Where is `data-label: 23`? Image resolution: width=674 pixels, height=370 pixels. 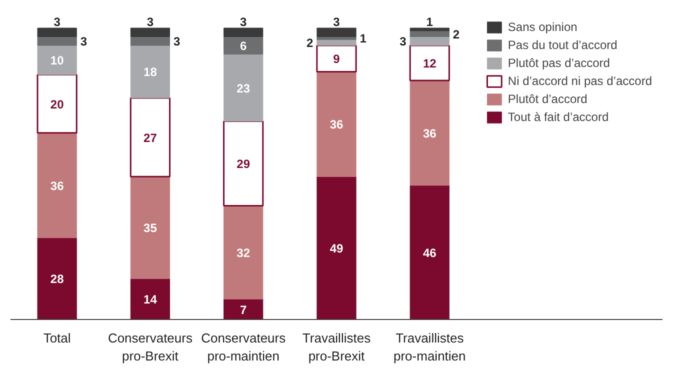
data-label: 23 is located at coordinates (243, 88).